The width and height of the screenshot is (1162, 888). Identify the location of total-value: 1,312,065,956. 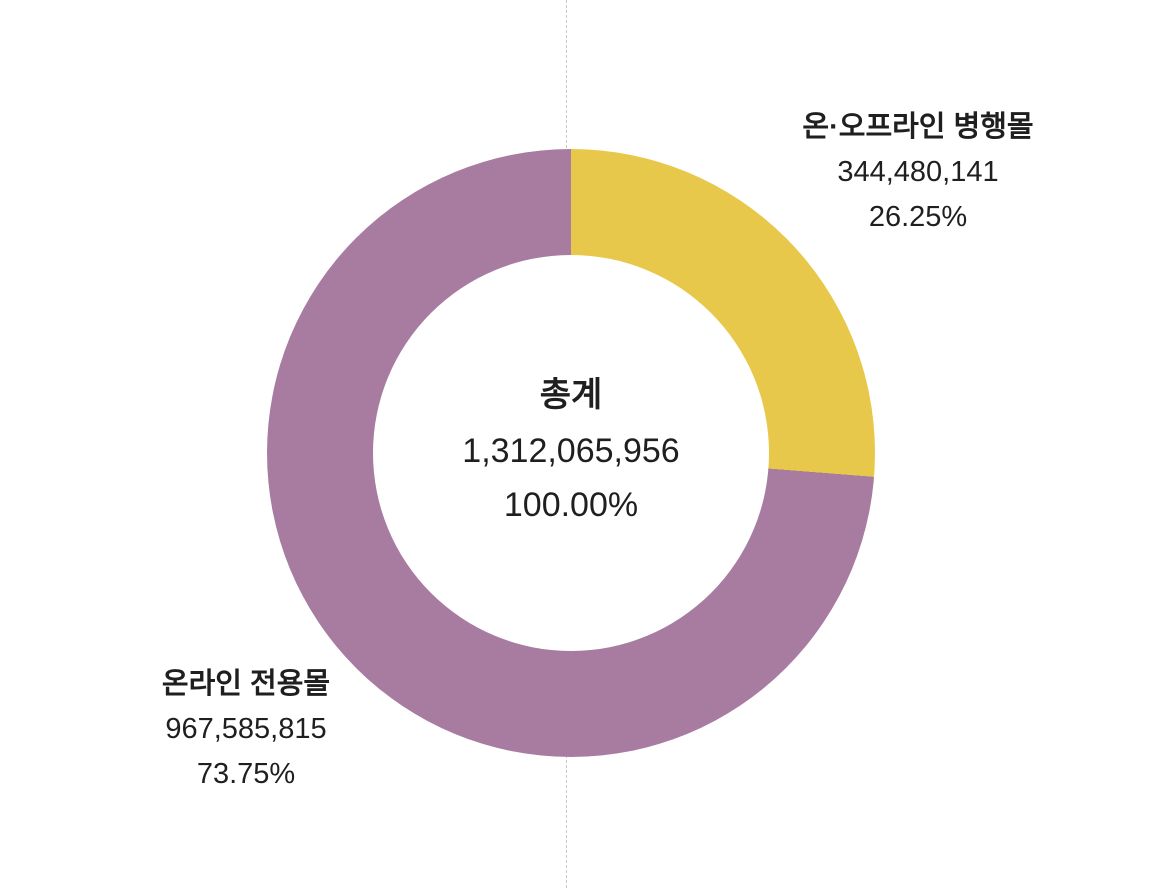
(571, 451).